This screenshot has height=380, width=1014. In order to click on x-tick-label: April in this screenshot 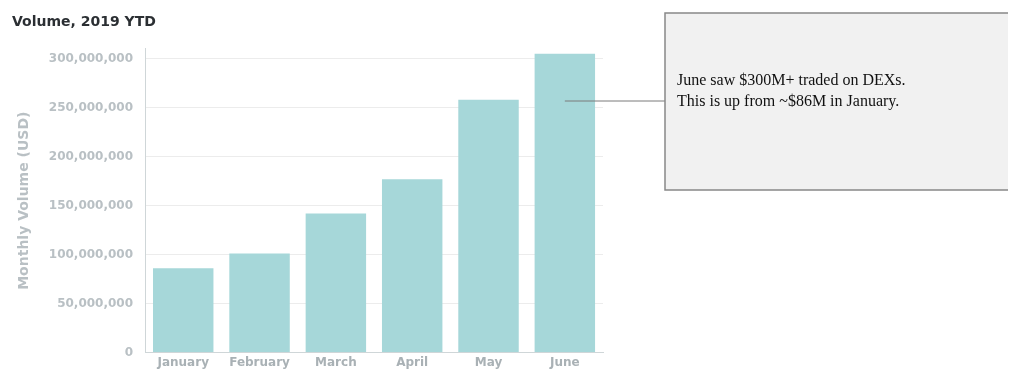, I will do `click(412, 361)`.